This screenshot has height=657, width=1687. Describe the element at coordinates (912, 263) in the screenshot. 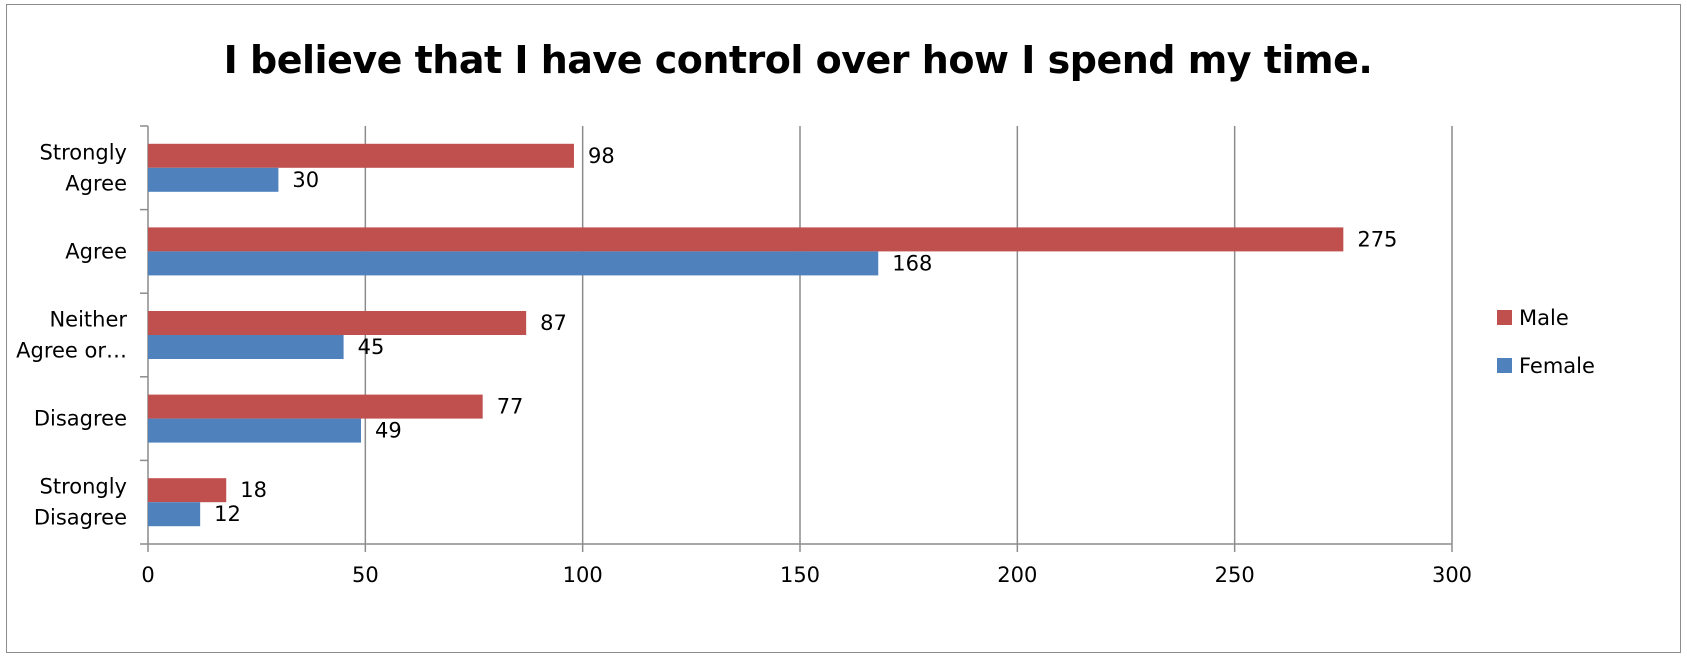

I see `data-label: 168` at that location.